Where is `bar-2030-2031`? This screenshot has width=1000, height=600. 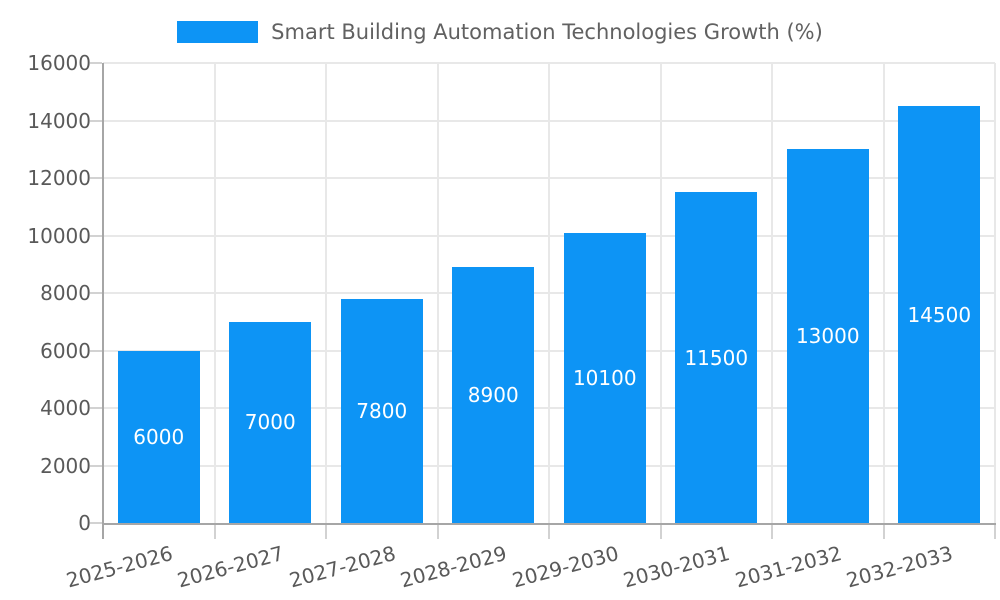 bar-2030-2031 is located at coordinates (716, 357).